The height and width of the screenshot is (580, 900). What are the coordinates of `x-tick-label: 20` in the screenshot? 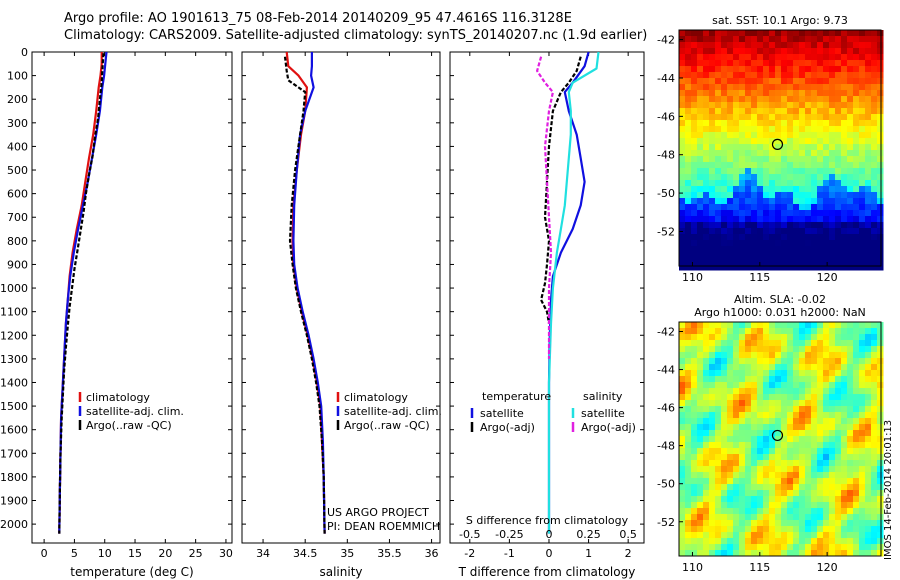 It's located at (165, 553).